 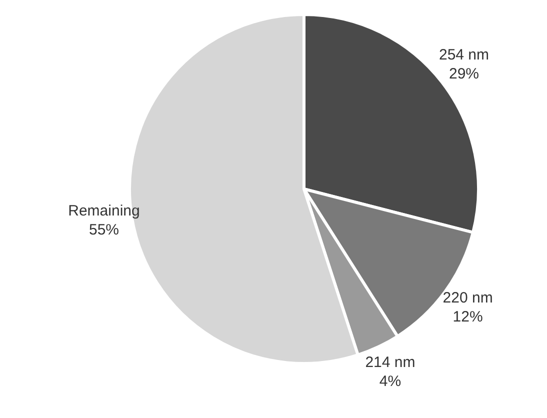 I want to click on slice-label: Remaining, so click(x=104, y=211).